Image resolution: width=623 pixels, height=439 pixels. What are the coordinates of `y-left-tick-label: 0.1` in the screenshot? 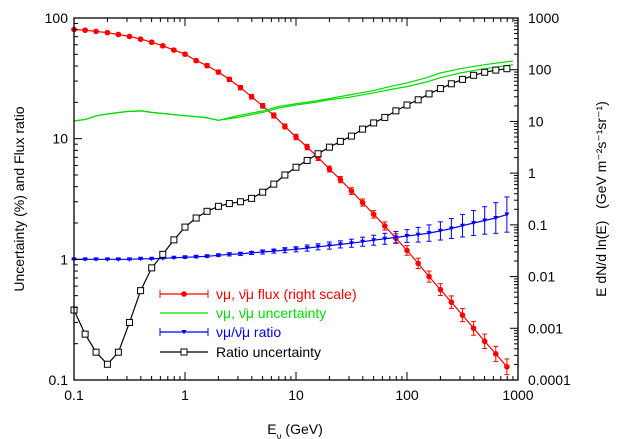 It's located at (59, 380).